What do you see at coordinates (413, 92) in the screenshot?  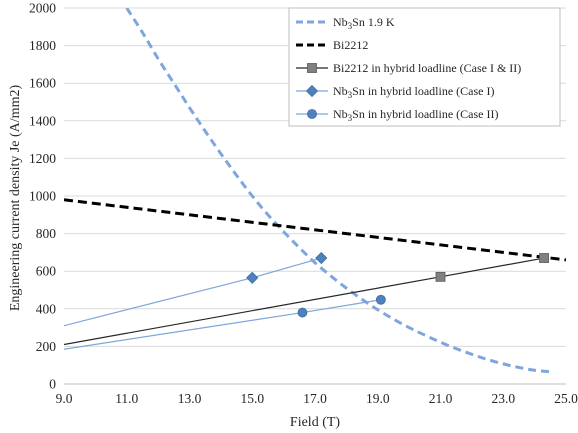 I see `legend-label: Nb3Sn in hybrid loadline (Case I)` at bounding box center [413, 92].